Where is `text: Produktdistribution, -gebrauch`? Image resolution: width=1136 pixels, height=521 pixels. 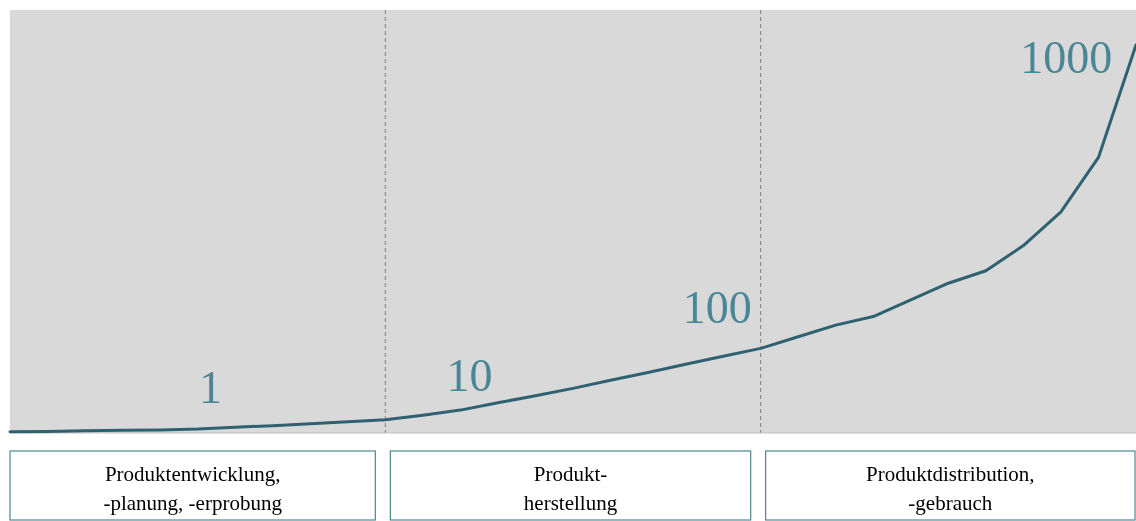
text: Produktdistribution, -gebrauch is located at coordinates (950, 488).